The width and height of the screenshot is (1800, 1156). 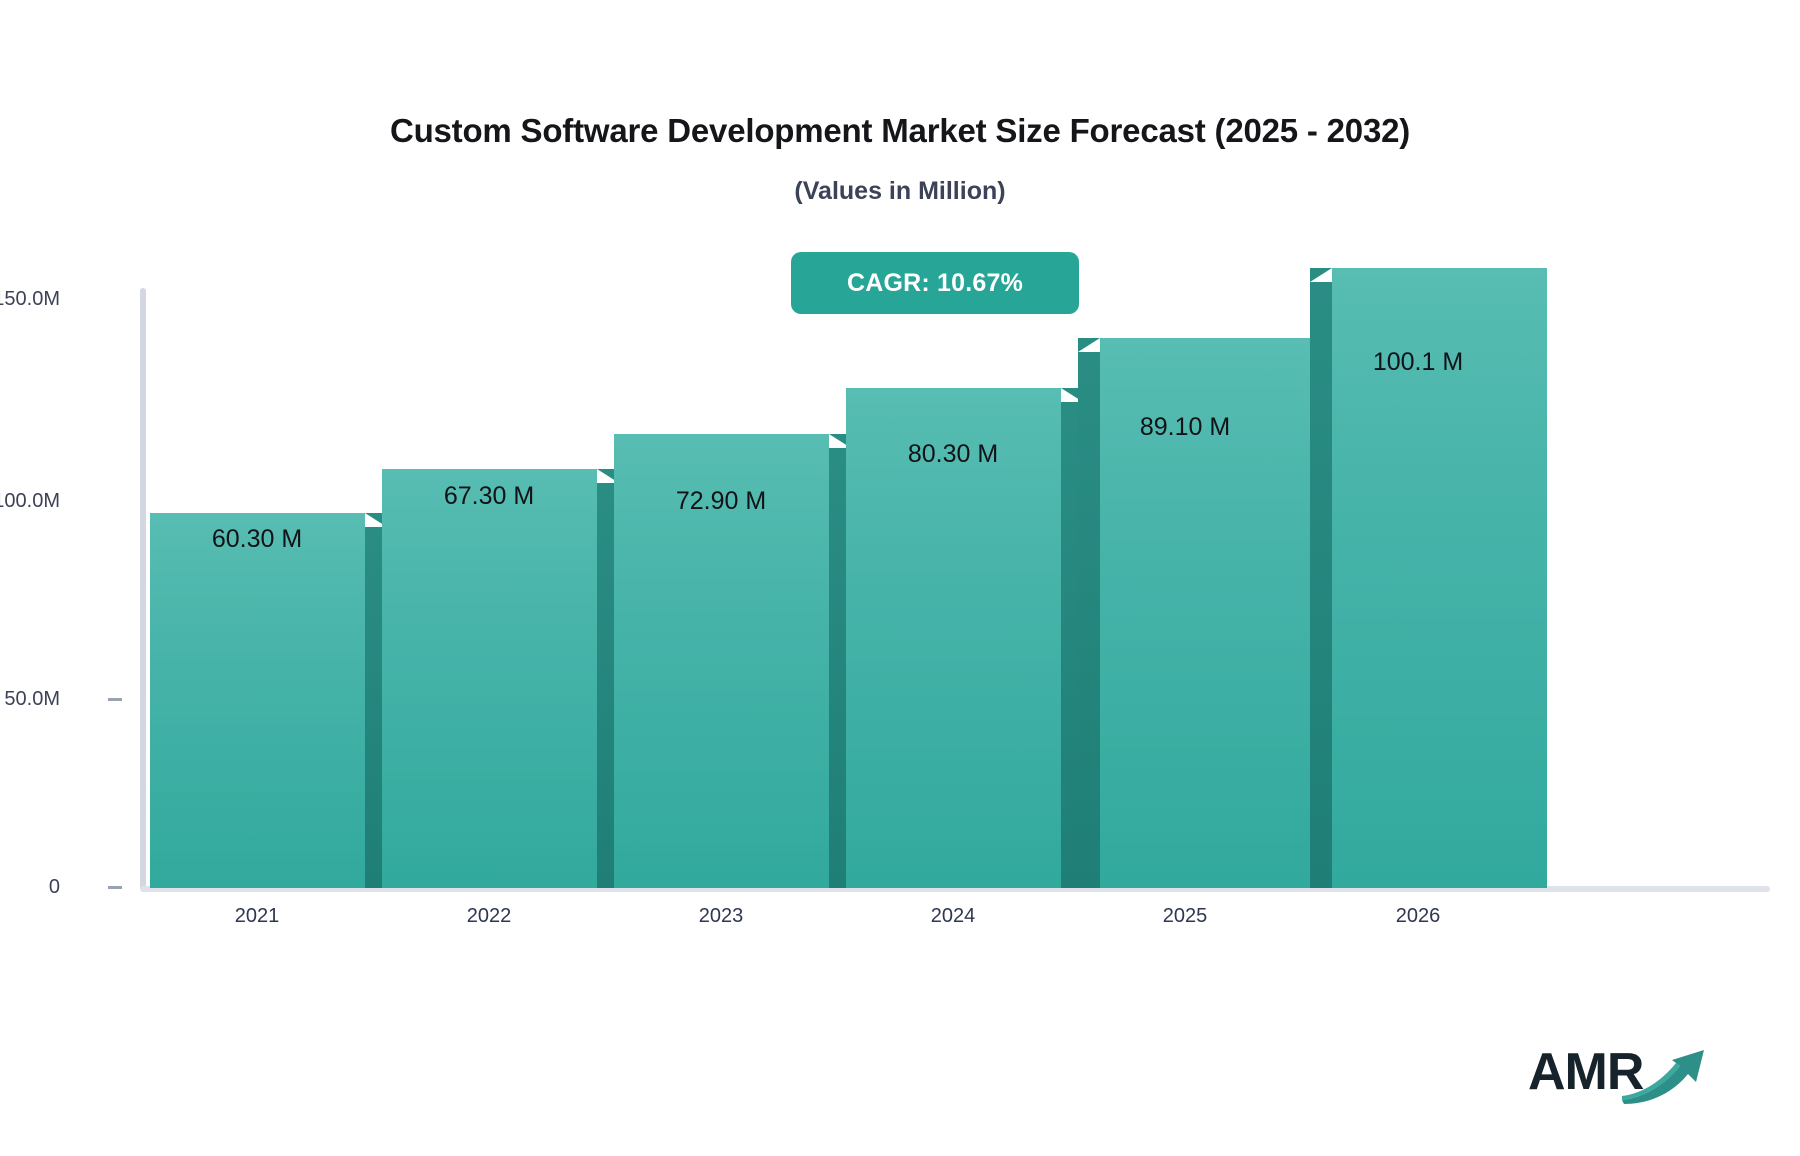 I want to click on bar-2023-value-label: 72.90 M, so click(x=721, y=501).